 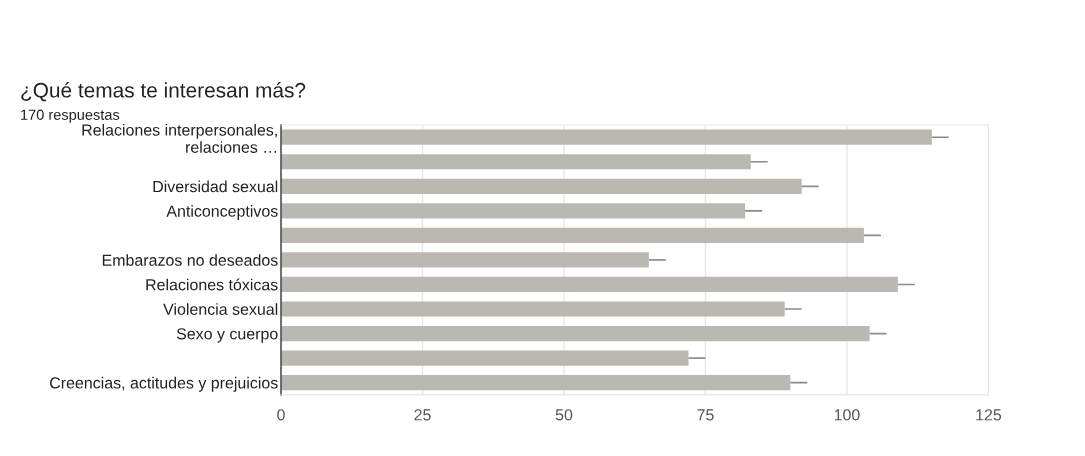 I want to click on y-tick-label: Anticonceptivos, so click(x=222, y=212).